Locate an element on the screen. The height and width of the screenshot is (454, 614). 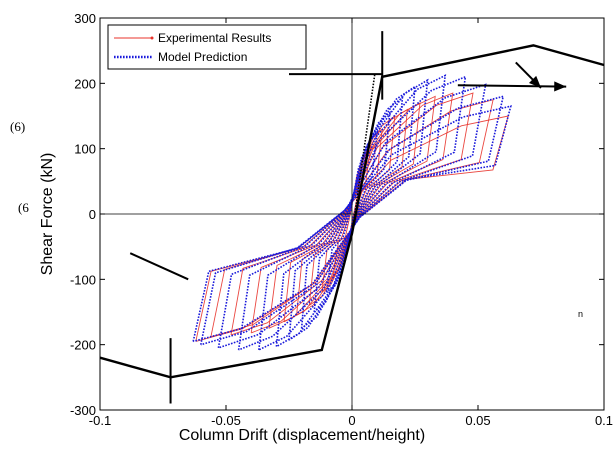
y-tick-label: -100 is located at coordinates (83, 279).